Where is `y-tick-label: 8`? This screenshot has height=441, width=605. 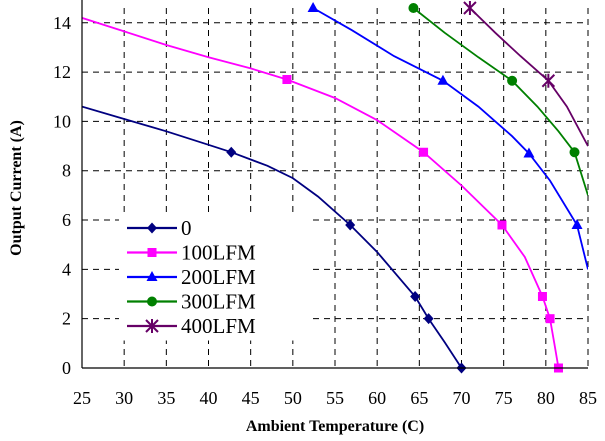
y-tick-label: 8 is located at coordinates (66, 171).